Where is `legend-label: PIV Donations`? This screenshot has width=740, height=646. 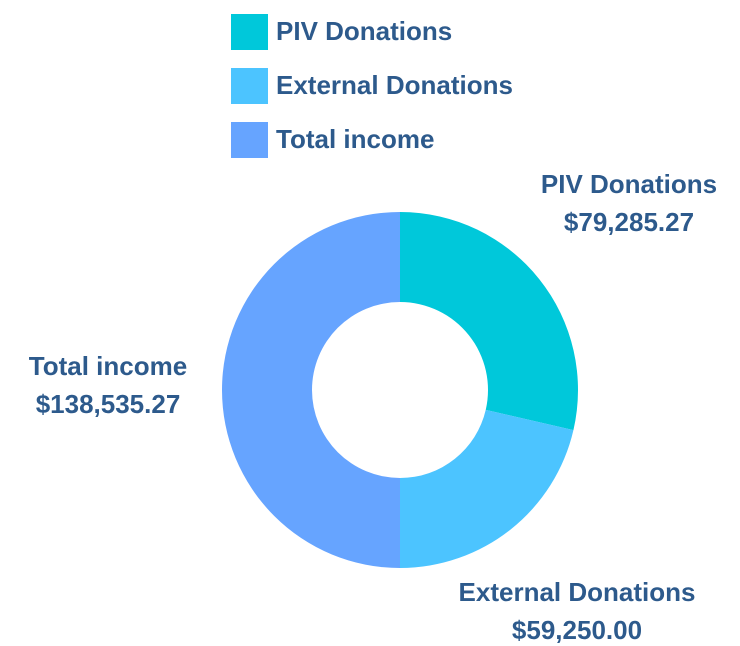 legend-label: PIV Donations is located at coordinates (364, 31).